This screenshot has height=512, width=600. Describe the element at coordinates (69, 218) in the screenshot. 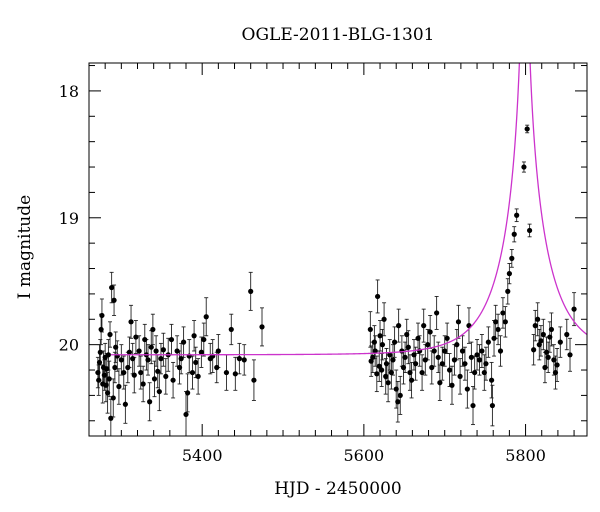

I see `y-tick-label: 19` at that location.